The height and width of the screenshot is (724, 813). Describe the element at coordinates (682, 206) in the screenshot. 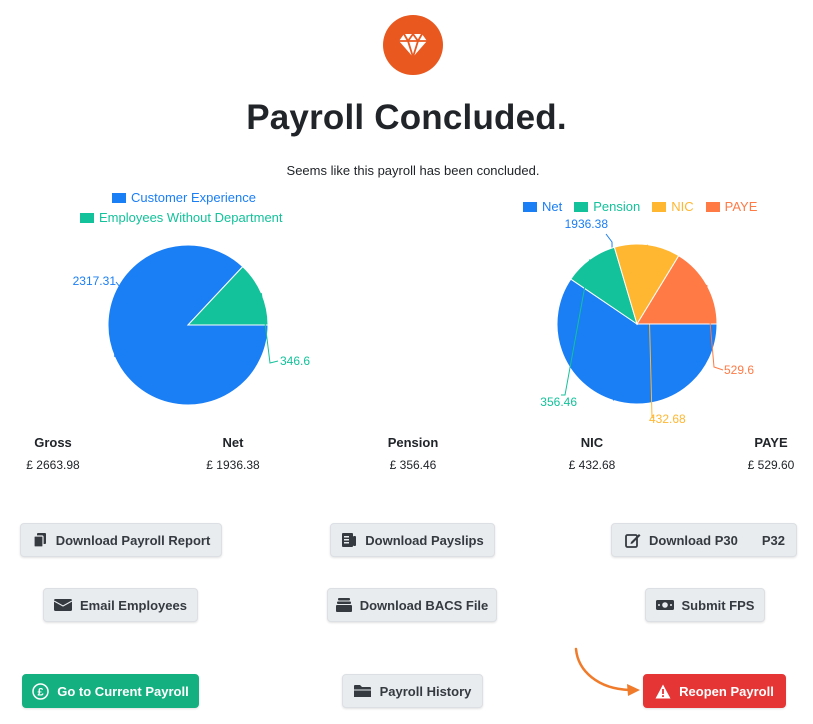

I see `legend-label: NIC` at that location.